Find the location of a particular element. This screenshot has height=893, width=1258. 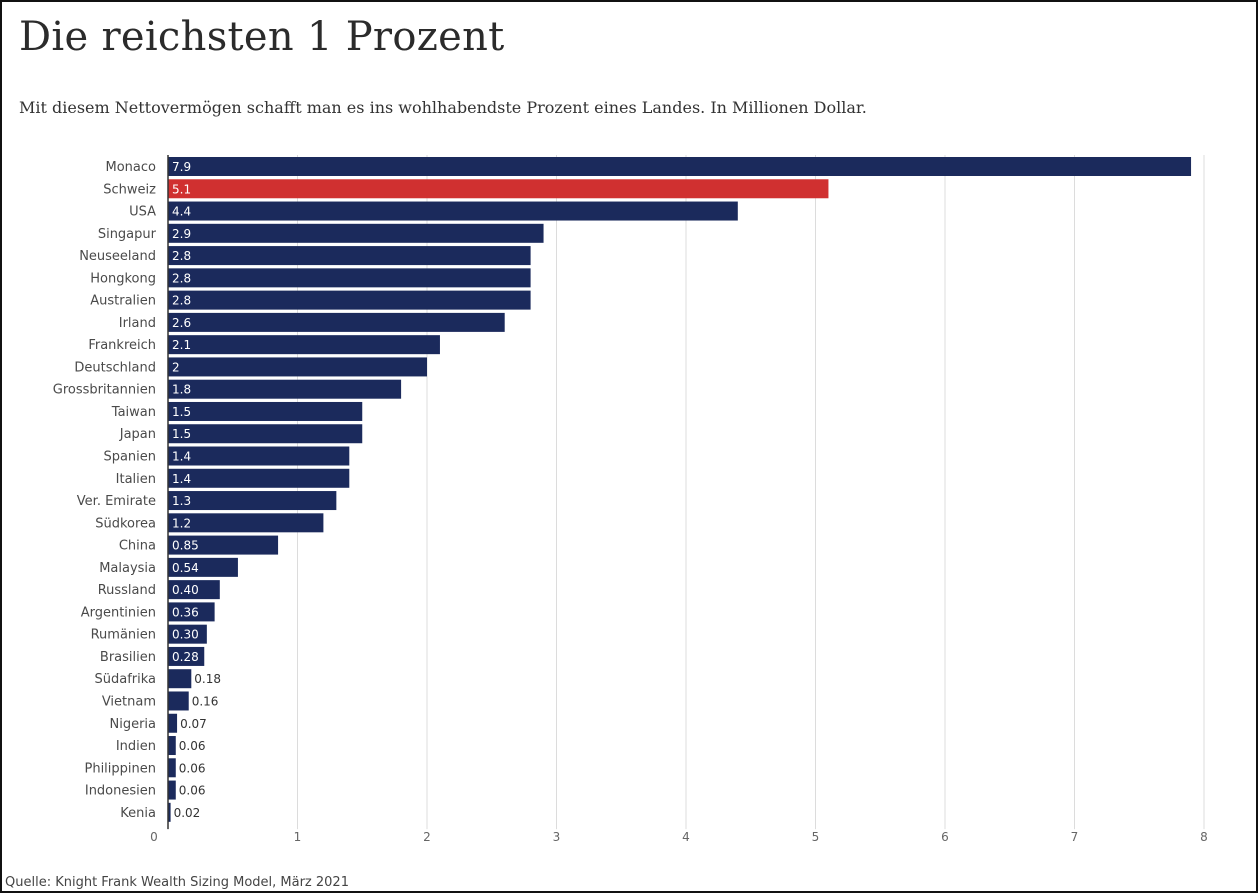

category-label: Taiwan is located at coordinates (133, 412).